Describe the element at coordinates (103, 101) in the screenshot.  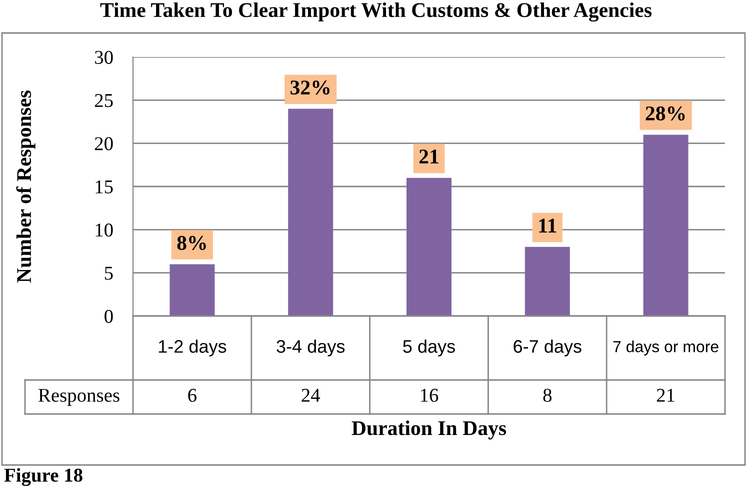
I see `y-tick-label: 25` at that location.